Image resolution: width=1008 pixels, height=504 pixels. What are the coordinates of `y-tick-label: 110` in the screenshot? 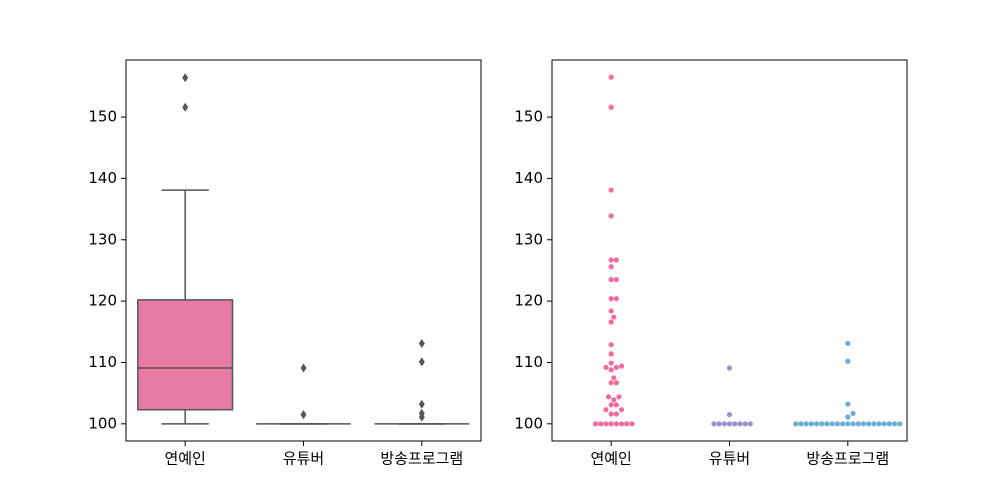 It's located at (528, 362).